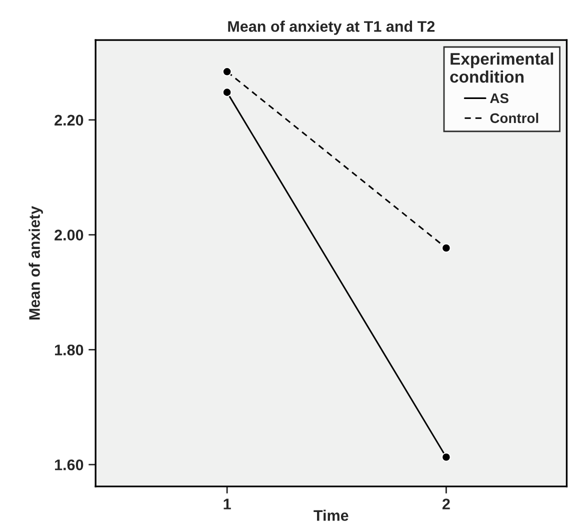  I want to click on chart-title: Mean of anxiety at T1 and T2, so click(331, 27).